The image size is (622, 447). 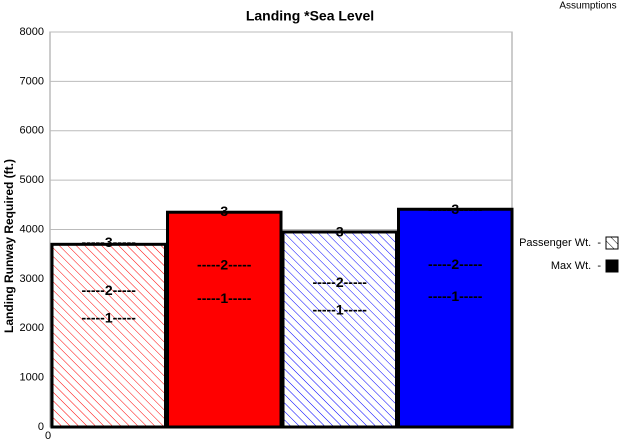 What do you see at coordinates (32, 279) in the screenshot?
I see `y-tick-label: 3000` at bounding box center [32, 279].